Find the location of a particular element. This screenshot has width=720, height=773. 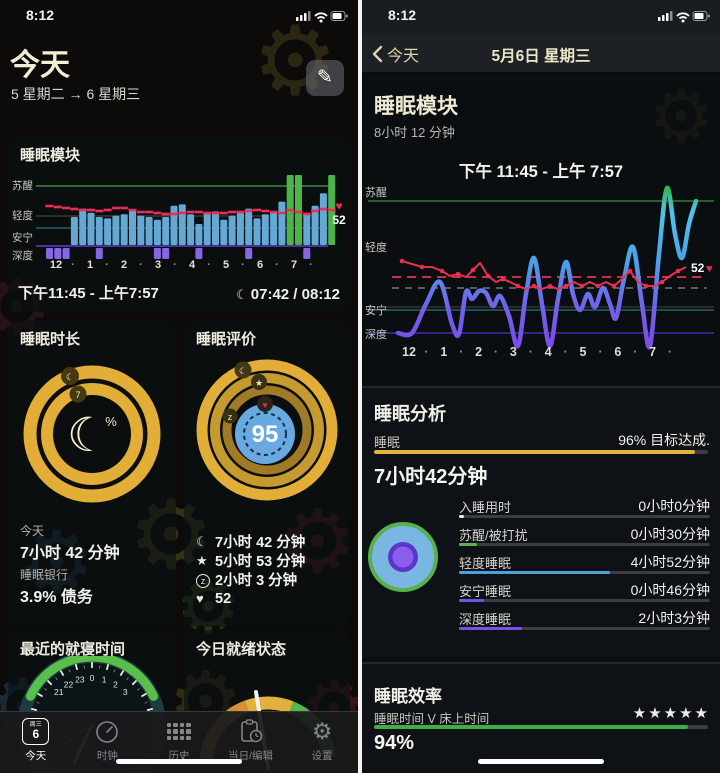

star-icon: ★ is located at coordinates (202, 560).